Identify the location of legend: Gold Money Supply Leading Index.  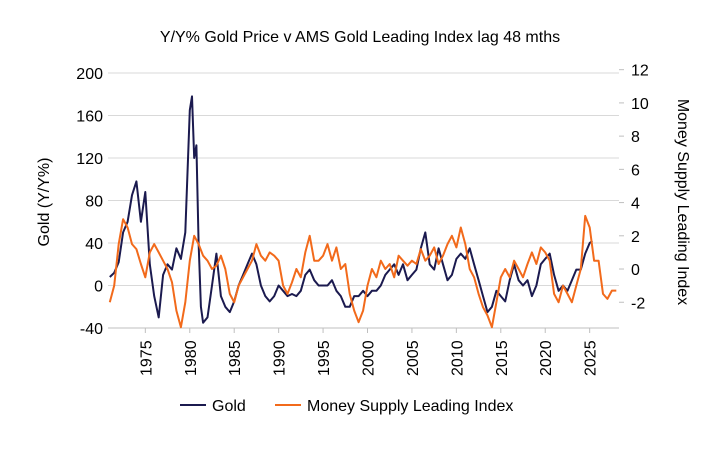
(346, 406).